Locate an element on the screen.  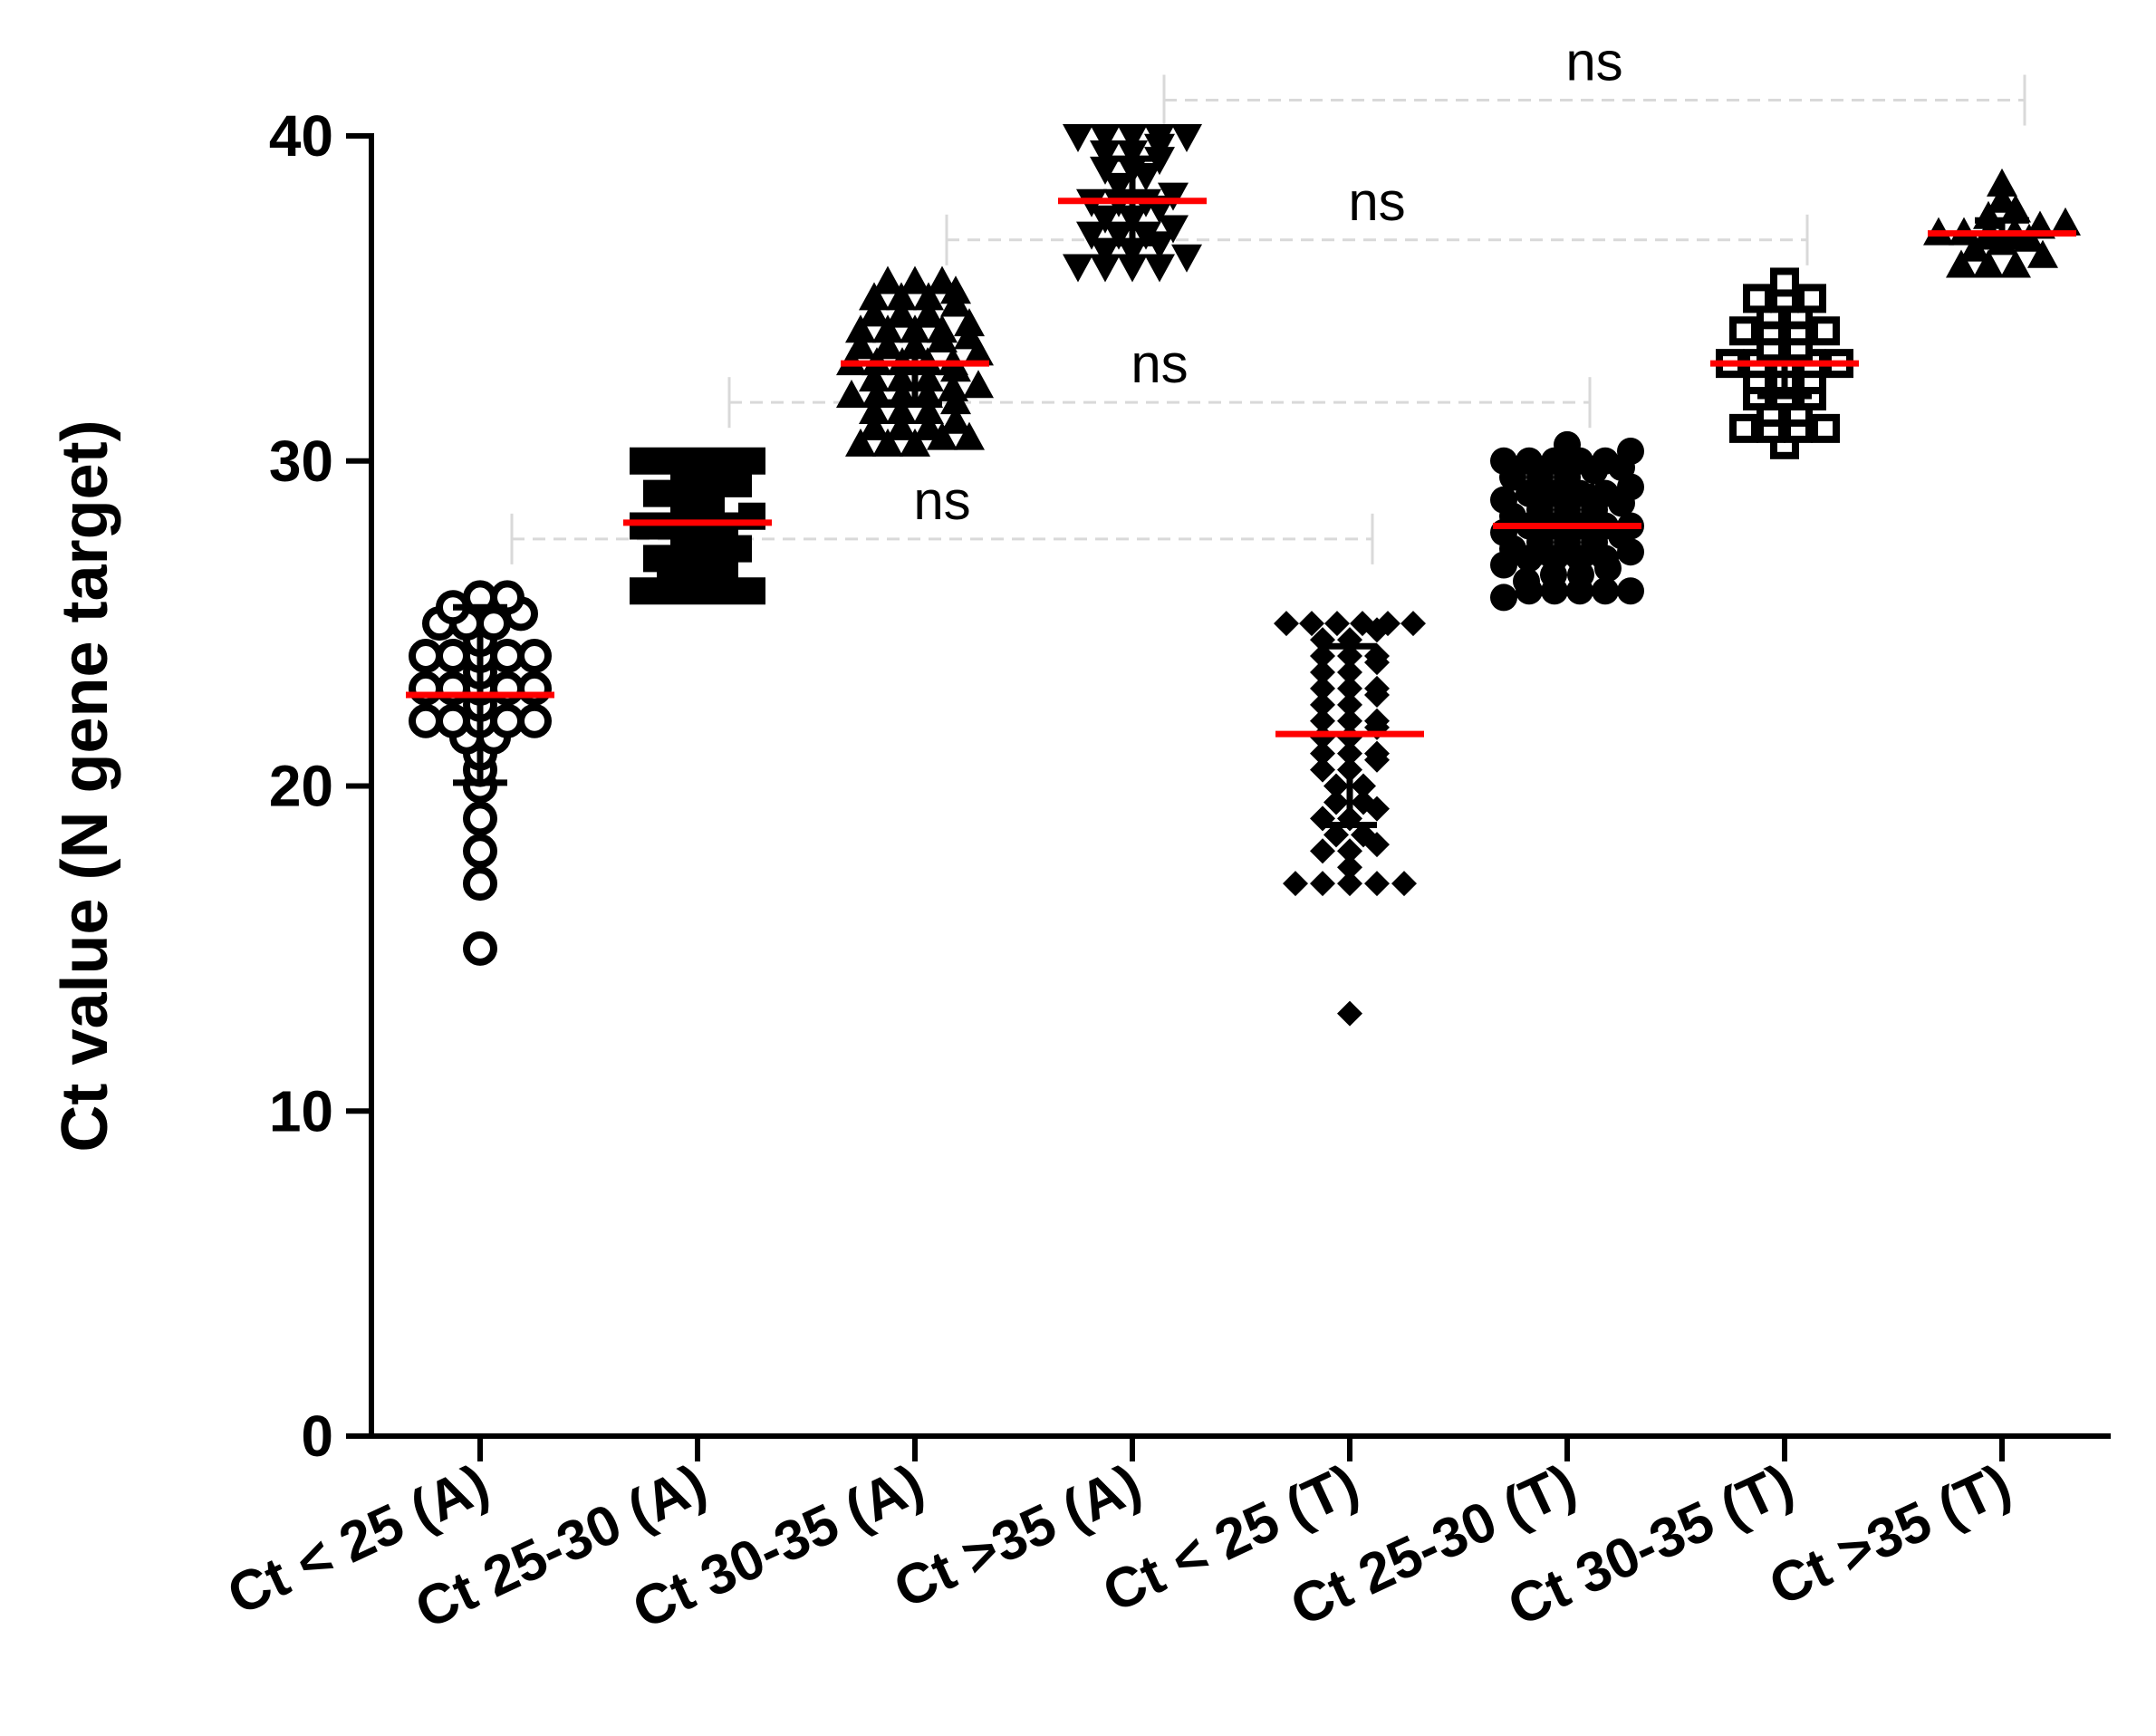
y-axis-ticks: 0 10 20 30 40 is located at coordinates (320, 786).